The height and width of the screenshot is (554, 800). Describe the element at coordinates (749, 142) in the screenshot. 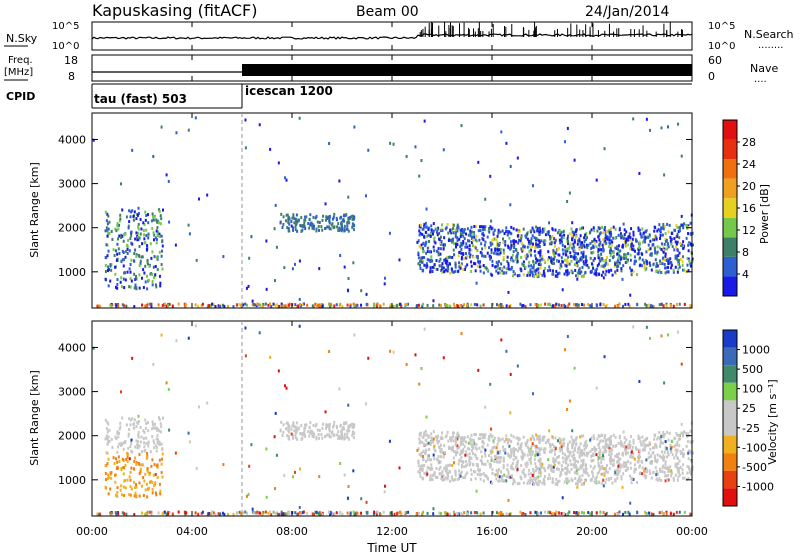

I see `colorbar-tick-label: 28` at that location.